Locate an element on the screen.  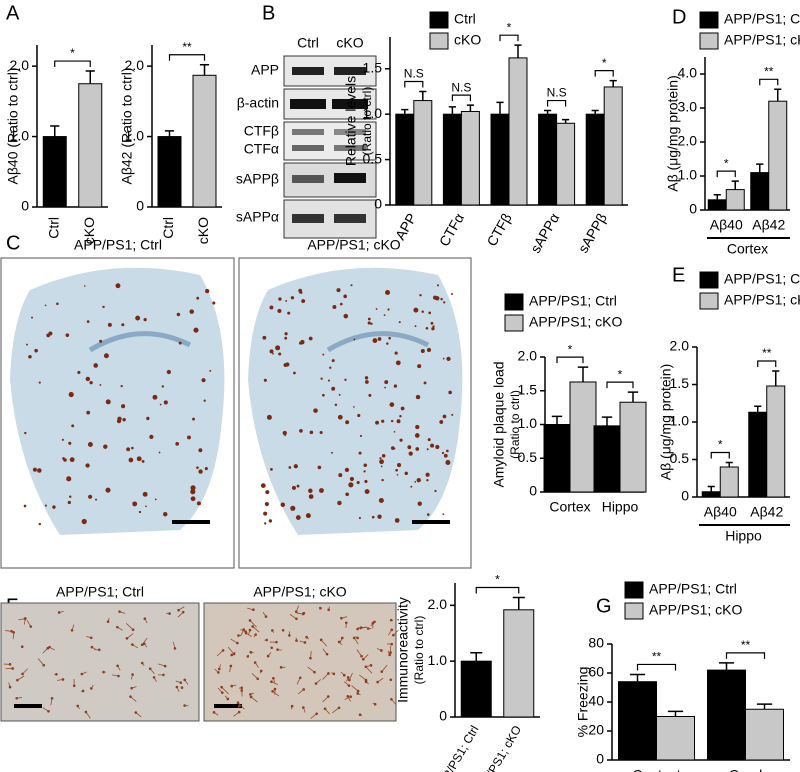
y-axis-label: Amyloid plaque load is located at coordinates (499, 424).